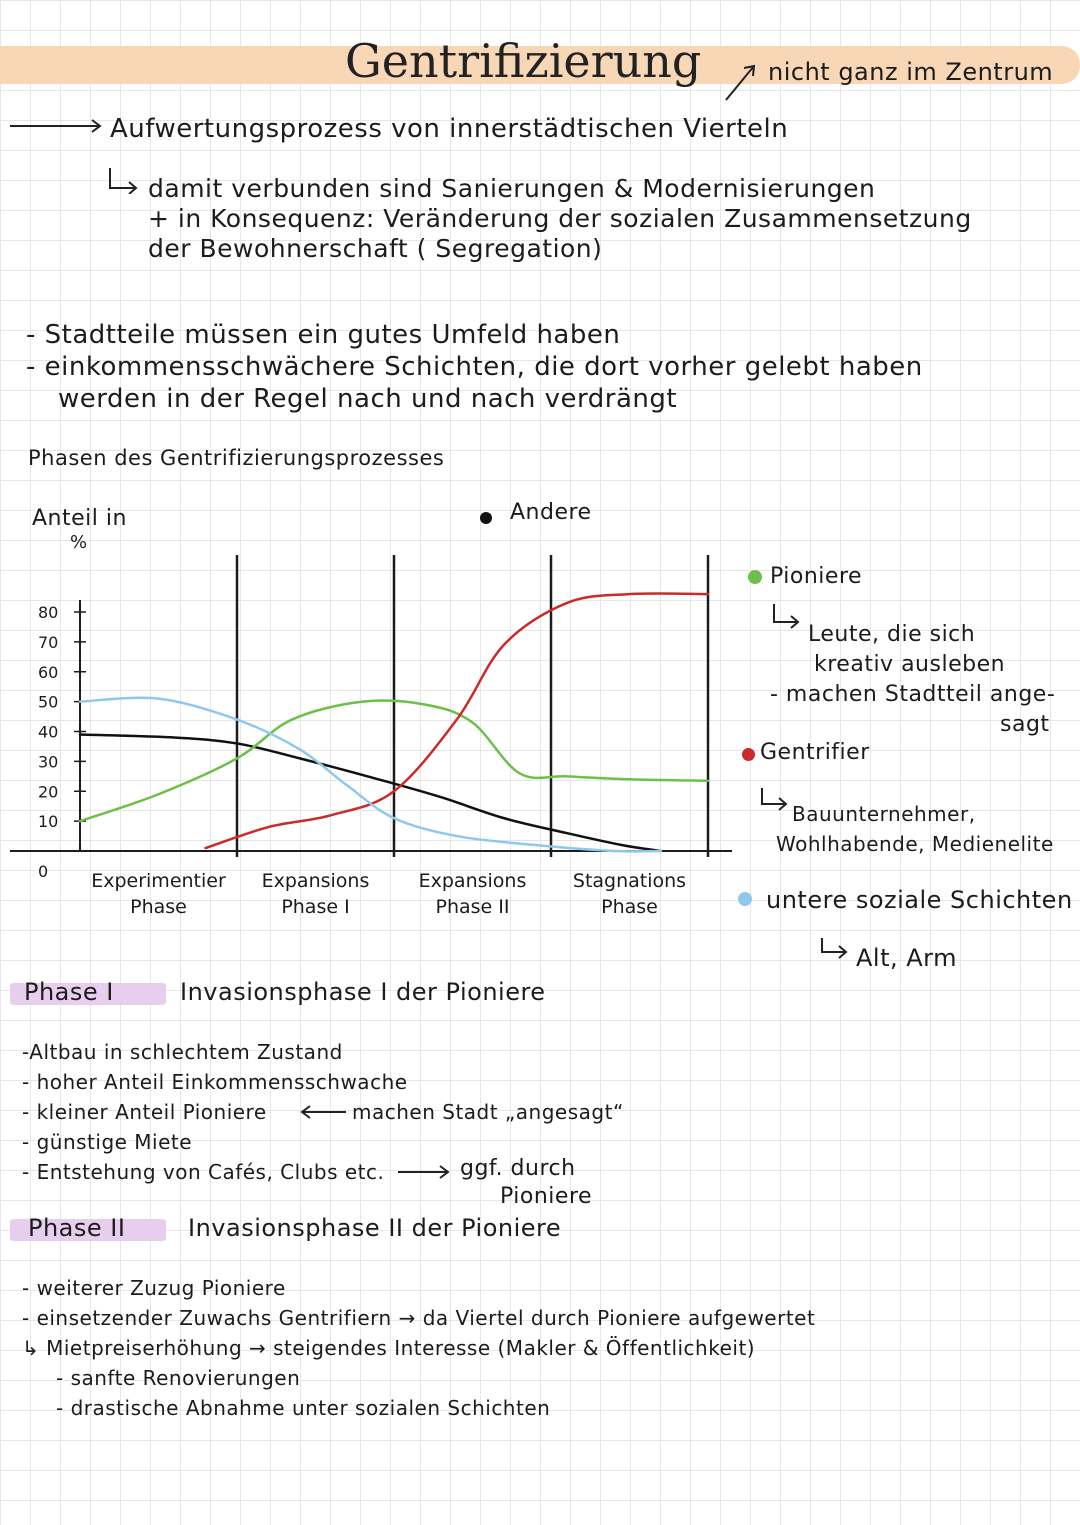 The image size is (1080, 1525). I want to click on series-line-andere, so click(370, 793).